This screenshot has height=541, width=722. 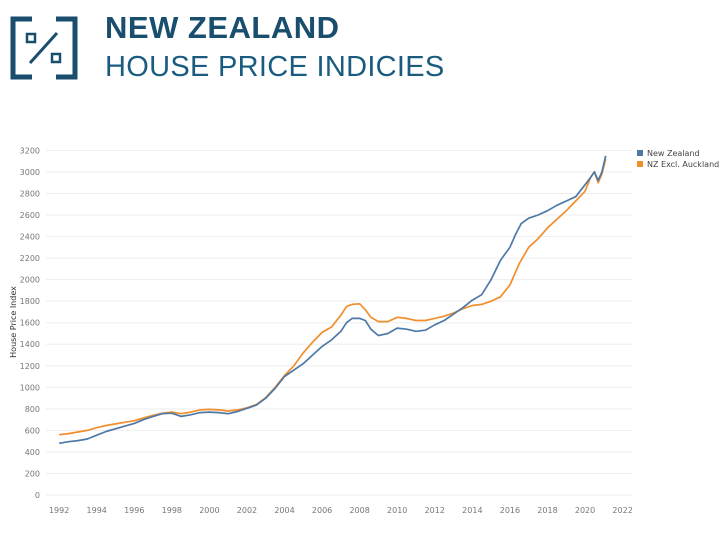 I want to click on x-tick-label: 1998, so click(x=172, y=510).